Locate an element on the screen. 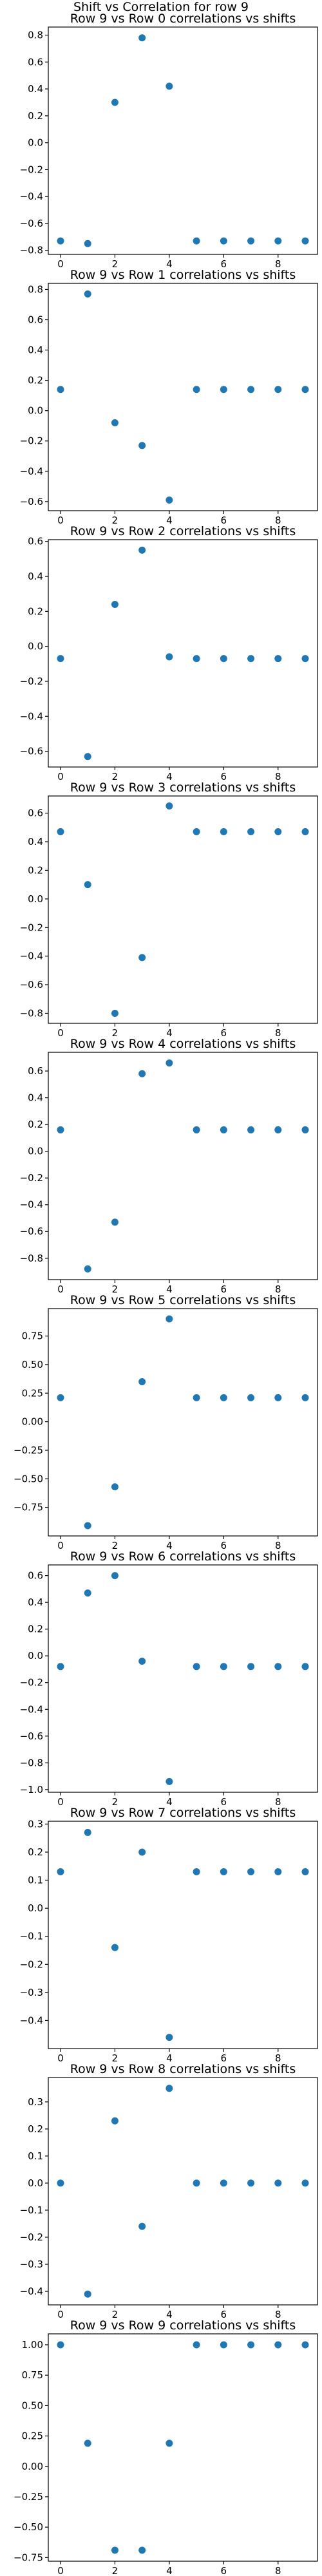 The image size is (322, 2576). y-tick-label: 0.3 is located at coordinates (36, 1824).